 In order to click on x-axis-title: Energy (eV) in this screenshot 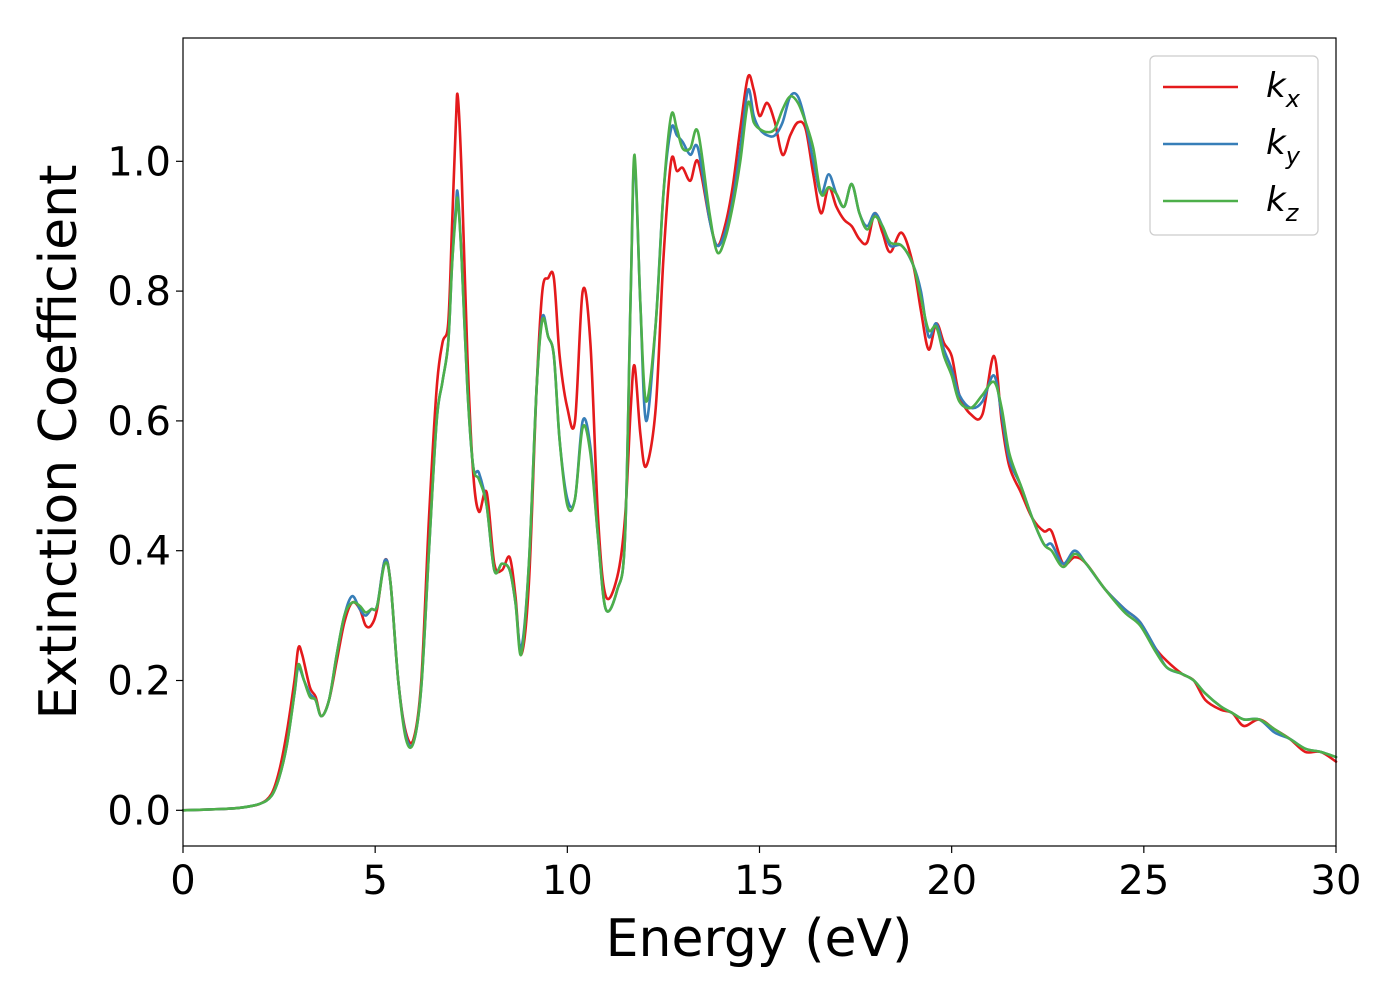, I will do `click(759, 939)`.